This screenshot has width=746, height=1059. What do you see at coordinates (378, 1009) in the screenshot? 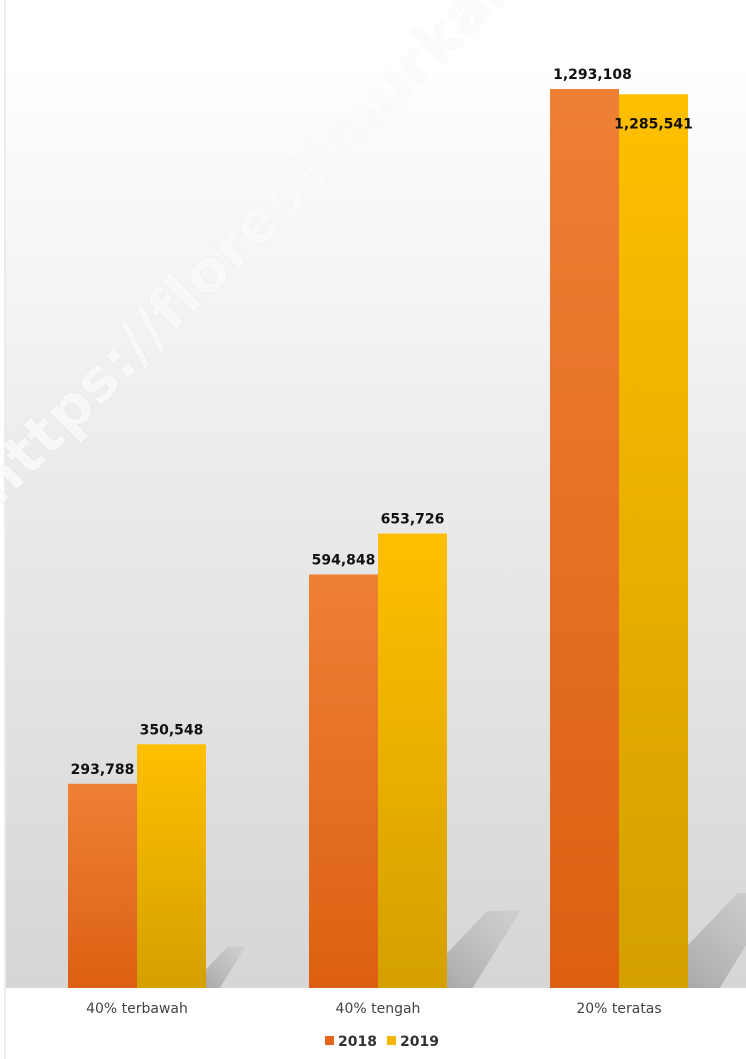
I see `category-label-40-tengah: 40% tengah` at bounding box center [378, 1009].